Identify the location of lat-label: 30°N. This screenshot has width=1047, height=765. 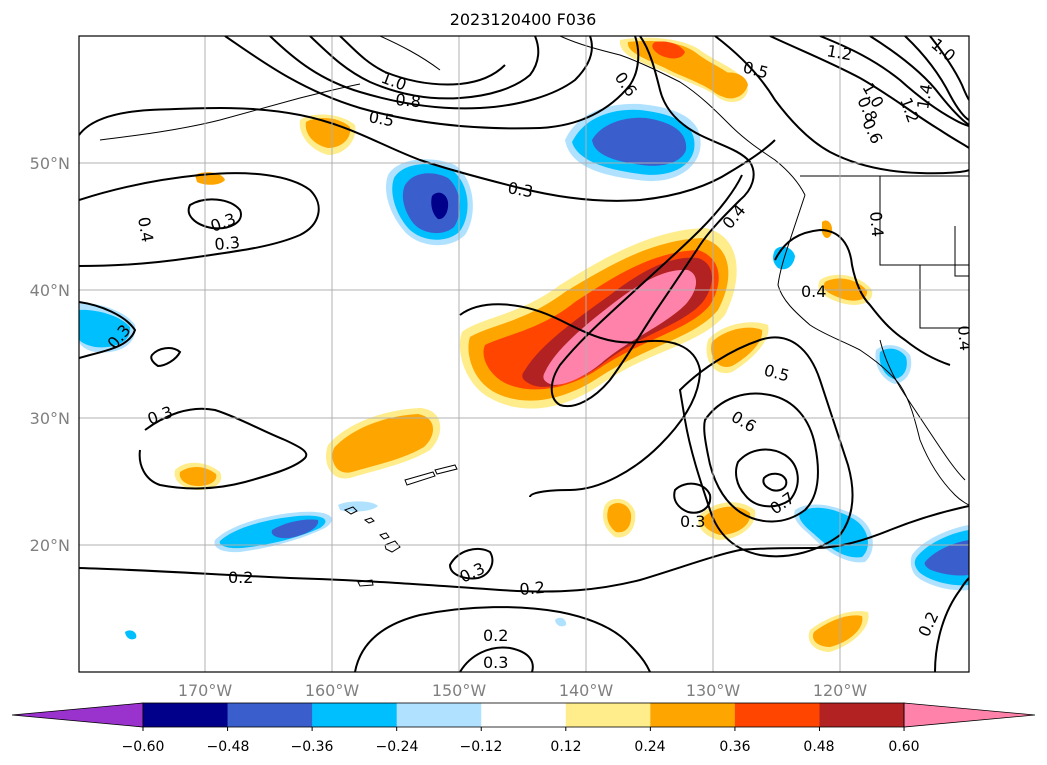
(50, 418).